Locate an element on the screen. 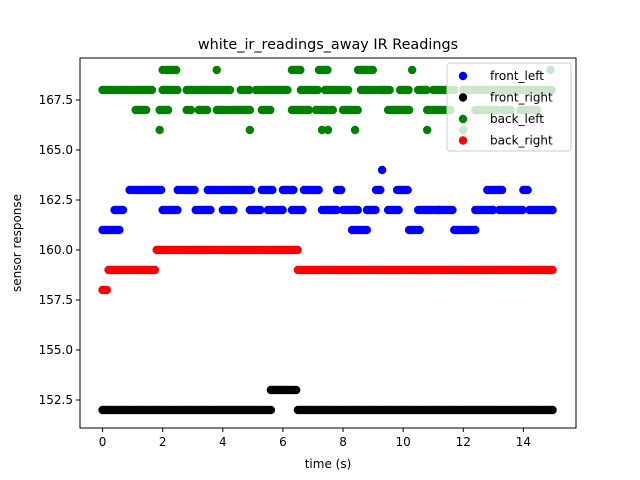 Image resolution: width=640 pixels, height=480 pixels. series-front_left is located at coordinates (327, 200).